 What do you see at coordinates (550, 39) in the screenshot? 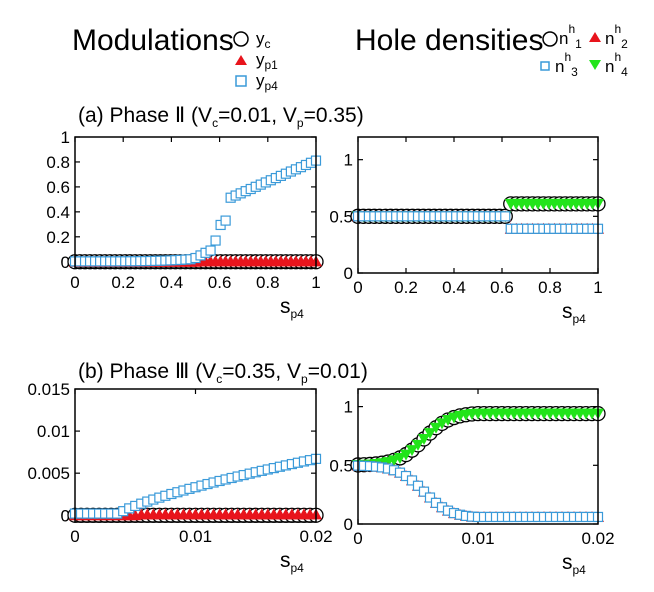
I see `legend-n1-marker` at bounding box center [550, 39].